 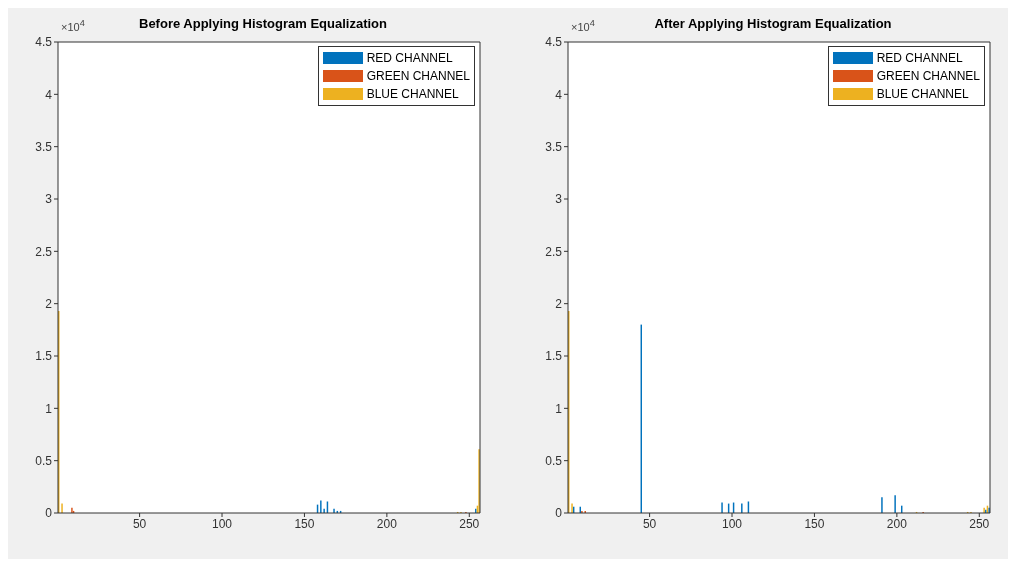 I want to click on chart-title: After Applying Histogram Equalization, so click(x=773, y=23).